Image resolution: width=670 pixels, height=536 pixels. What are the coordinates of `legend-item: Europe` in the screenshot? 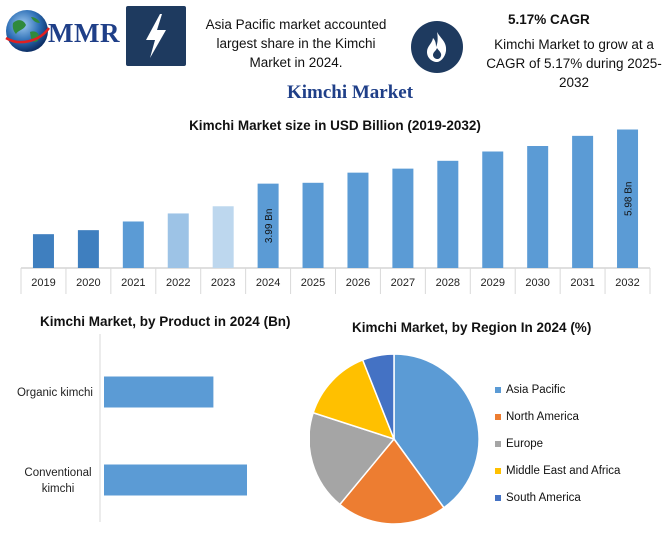 It's located at (557, 443).